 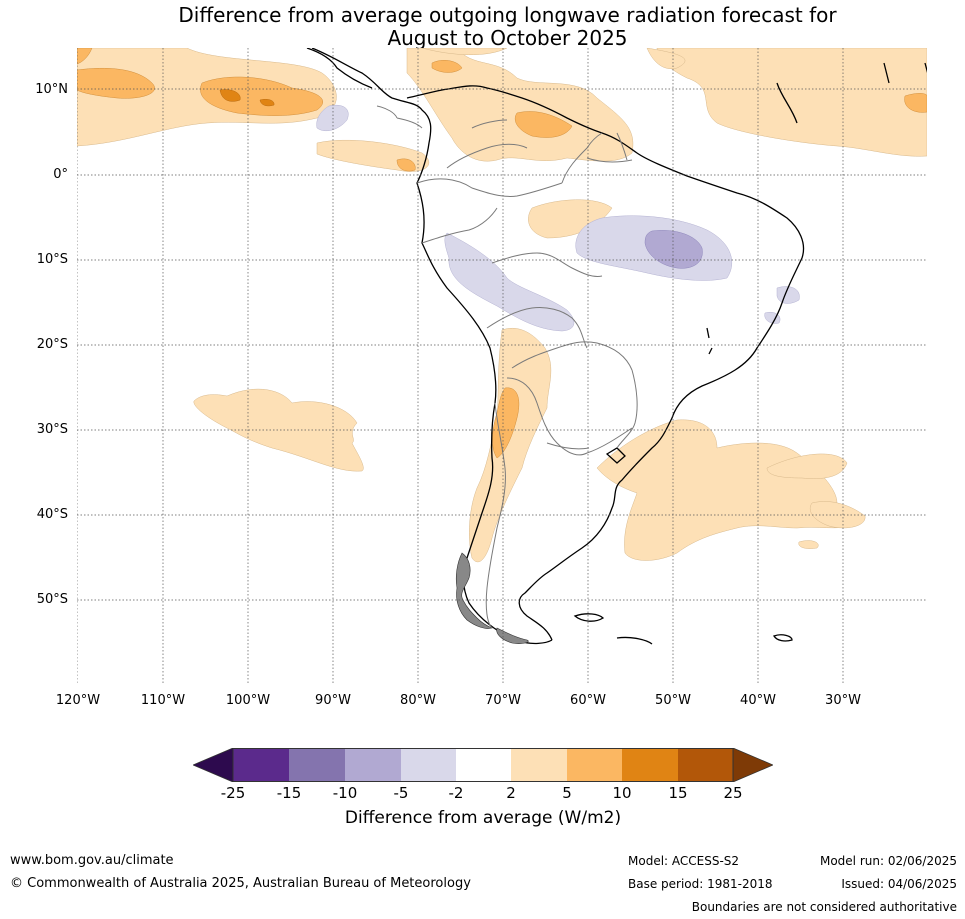 I want to click on footer-issued: Issued: 04/06/2025, so click(x=899, y=884).